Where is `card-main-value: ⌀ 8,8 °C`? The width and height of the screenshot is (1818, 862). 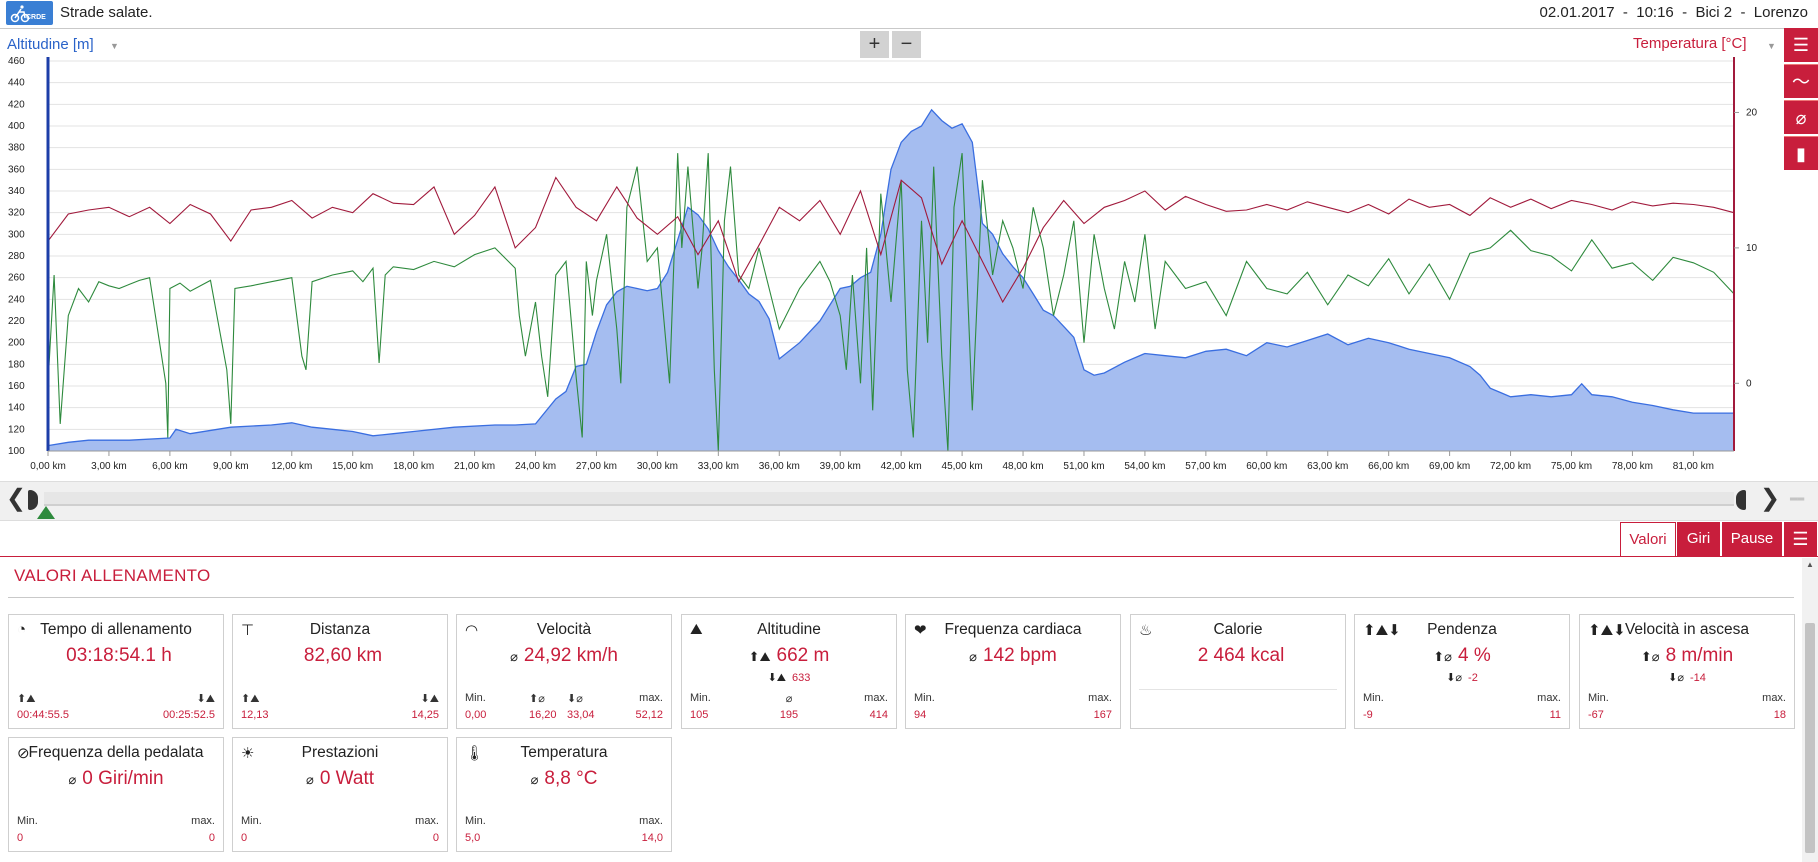
card-main-value: ⌀ 8,8 °C is located at coordinates (564, 779).